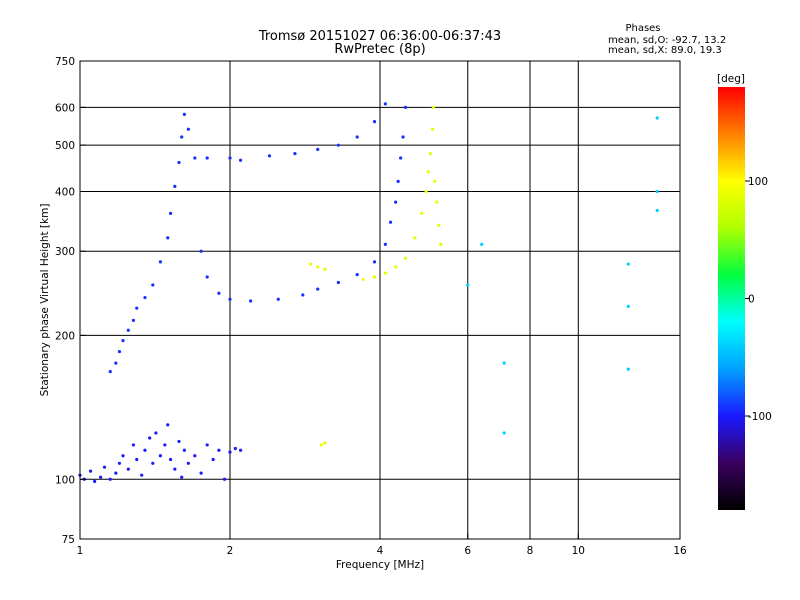  What do you see at coordinates (751, 300) in the screenshot?
I see `colorbar-tick-label: 0` at bounding box center [751, 300].